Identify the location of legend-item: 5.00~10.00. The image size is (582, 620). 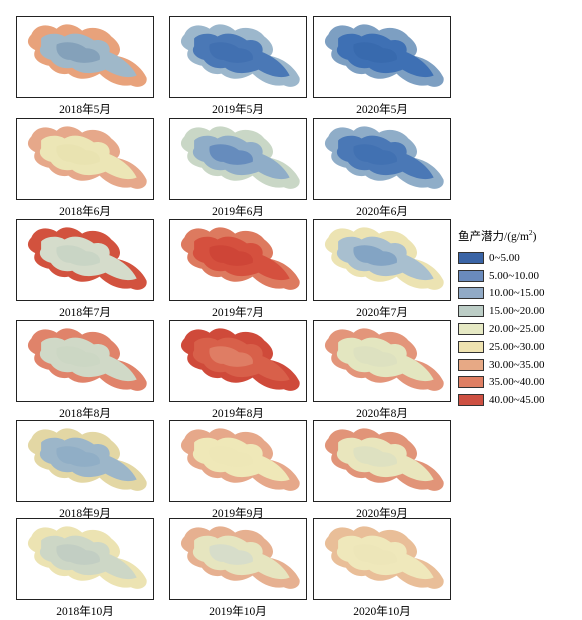
(501, 276).